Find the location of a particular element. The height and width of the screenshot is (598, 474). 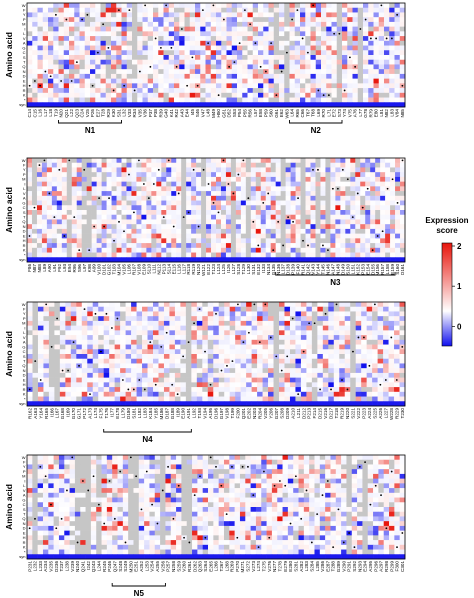

row-tick-label: E is located at coordinates (24, 235).